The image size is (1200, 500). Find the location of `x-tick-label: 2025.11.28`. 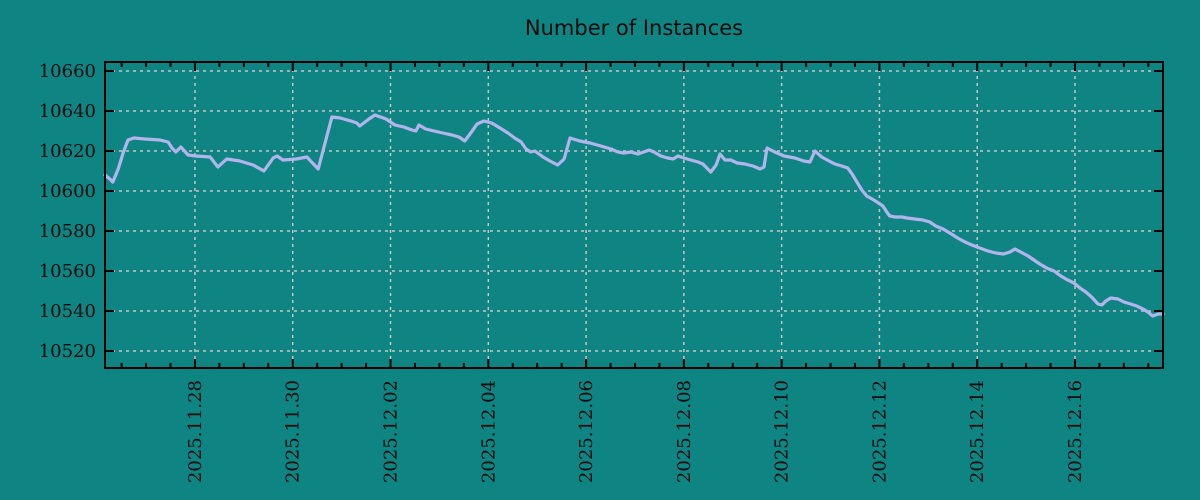

x-tick-label: 2025.11.28 is located at coordinates (195, 431).